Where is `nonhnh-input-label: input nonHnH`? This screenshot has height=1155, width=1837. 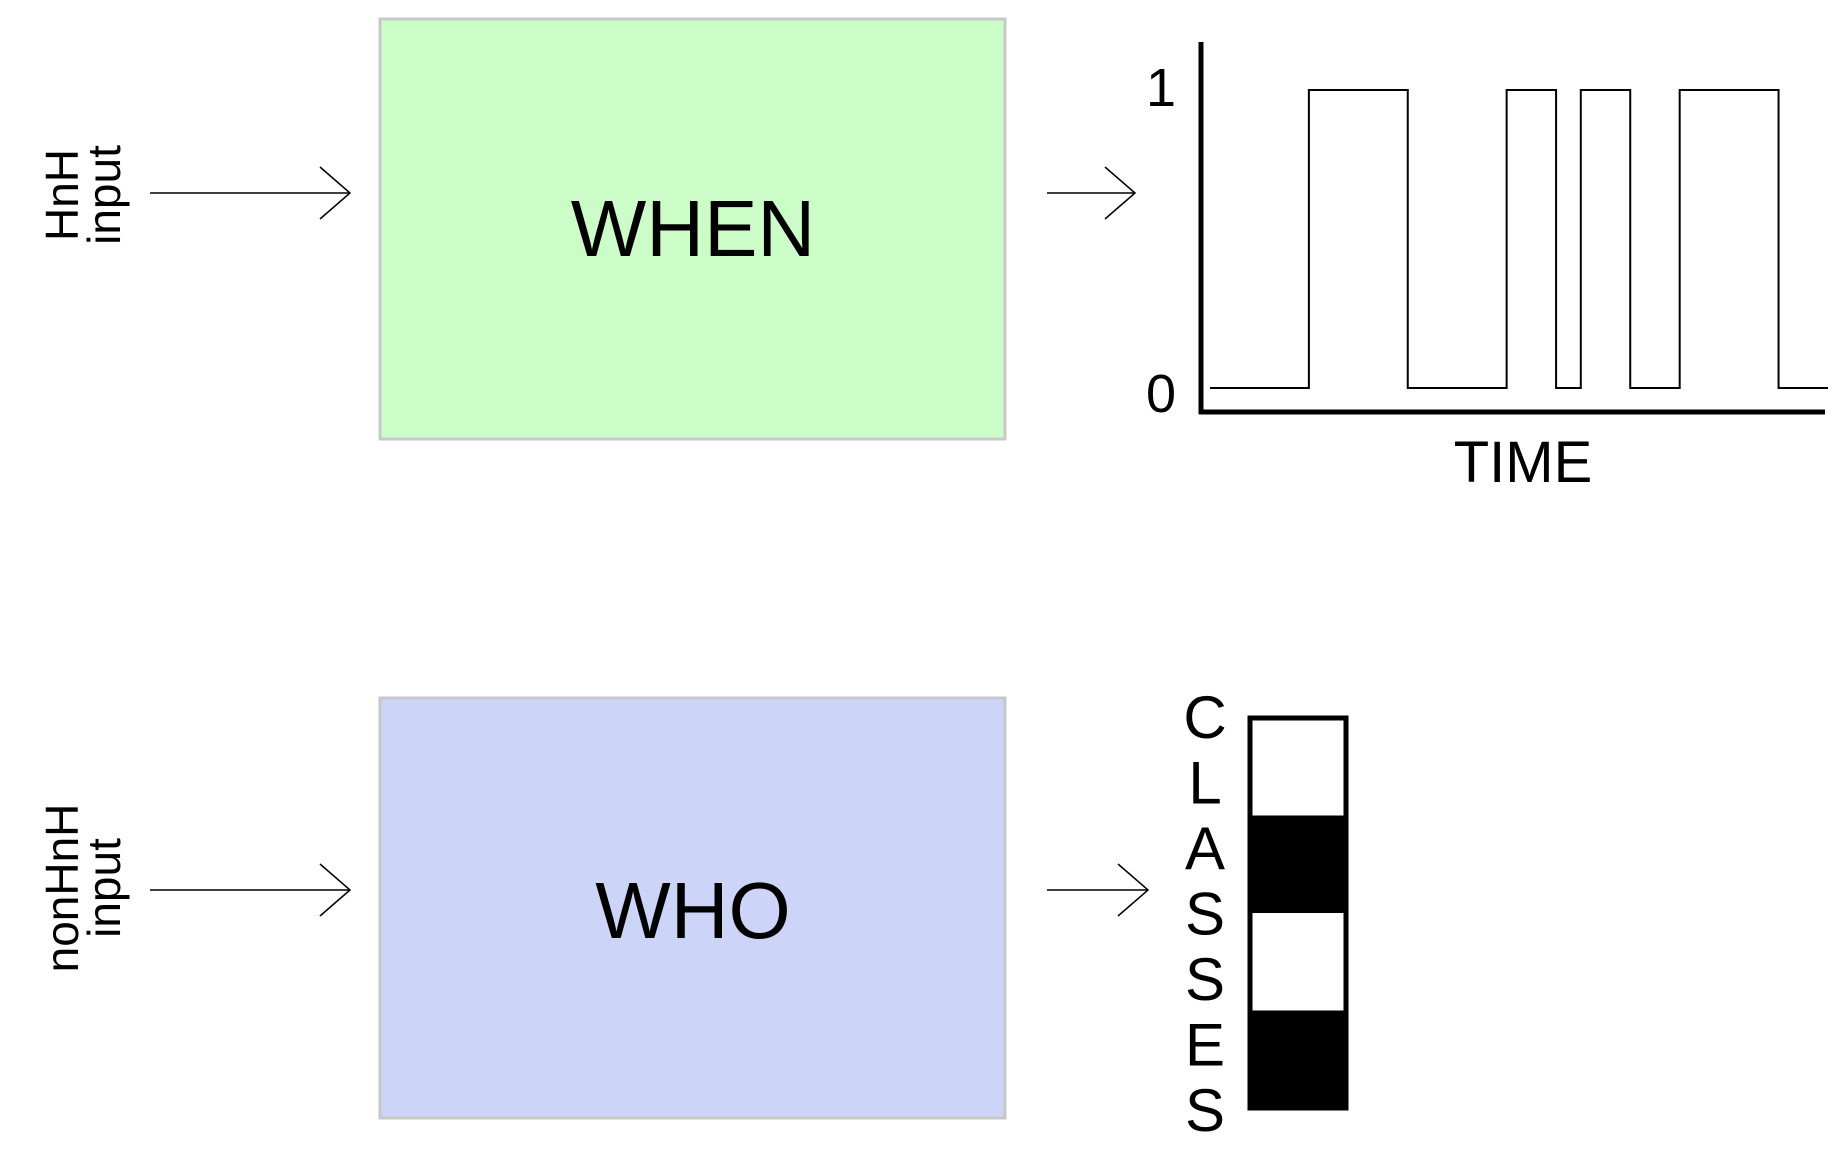 nonhnh-input-label: input nonHnH is located at coordinates (83, 888).